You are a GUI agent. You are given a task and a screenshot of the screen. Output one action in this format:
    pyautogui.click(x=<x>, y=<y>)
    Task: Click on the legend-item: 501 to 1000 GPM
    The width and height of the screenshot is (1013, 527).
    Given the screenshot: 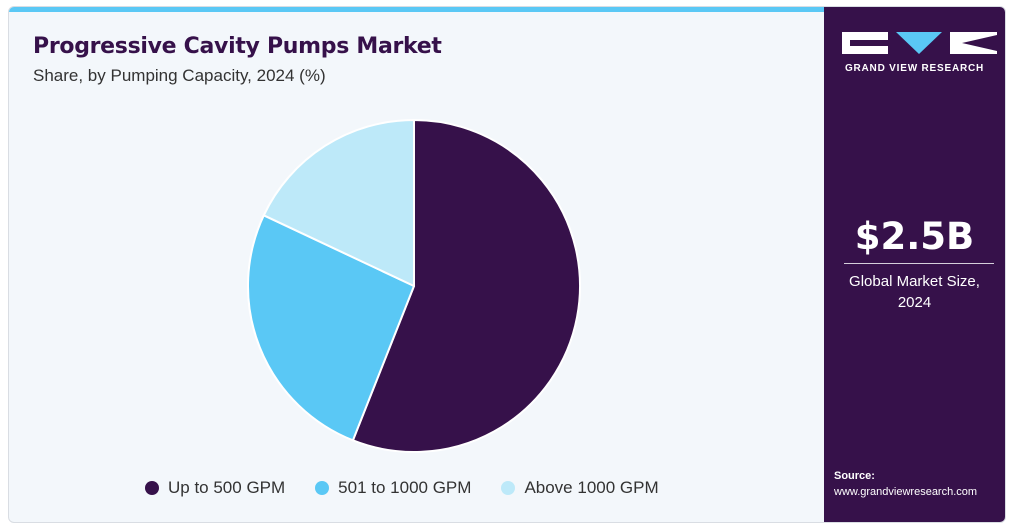 What is the action you would take?
    pyautogui.click(x=393, y=488)
    